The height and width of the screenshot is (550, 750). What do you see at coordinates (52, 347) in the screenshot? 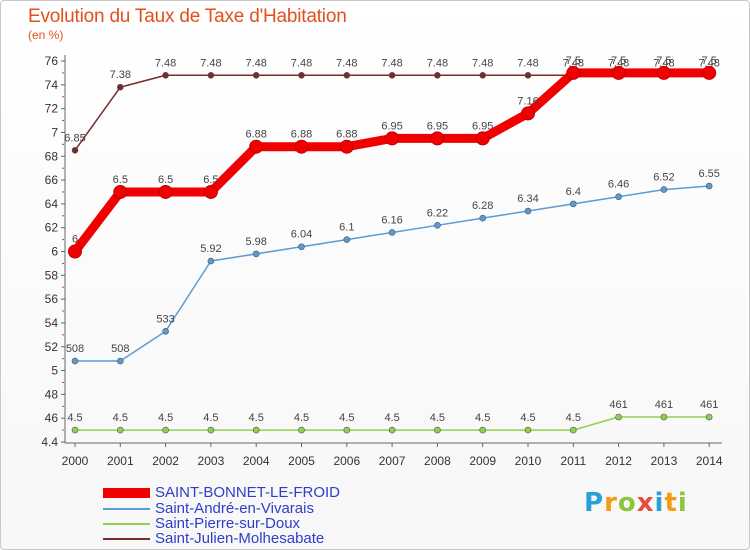
I see `y-tick-label: 52` at bounding box center [52, 347].